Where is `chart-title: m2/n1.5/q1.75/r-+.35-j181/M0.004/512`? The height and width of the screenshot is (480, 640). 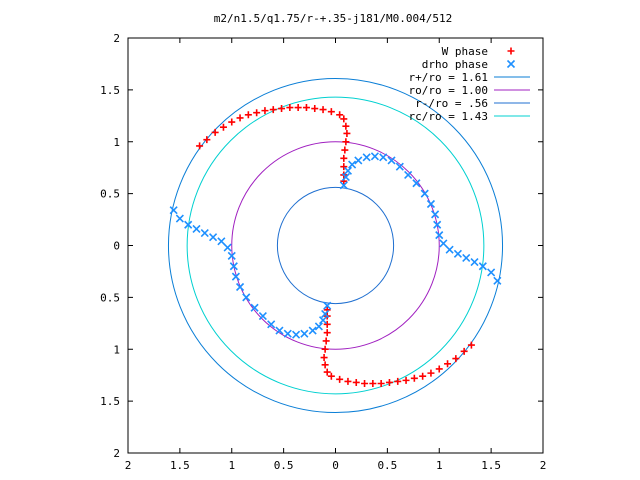 chart-title: m2/n1.5/q1.75/r-+.35-j181/M0.004/512 is located at coordinates (333, 18).